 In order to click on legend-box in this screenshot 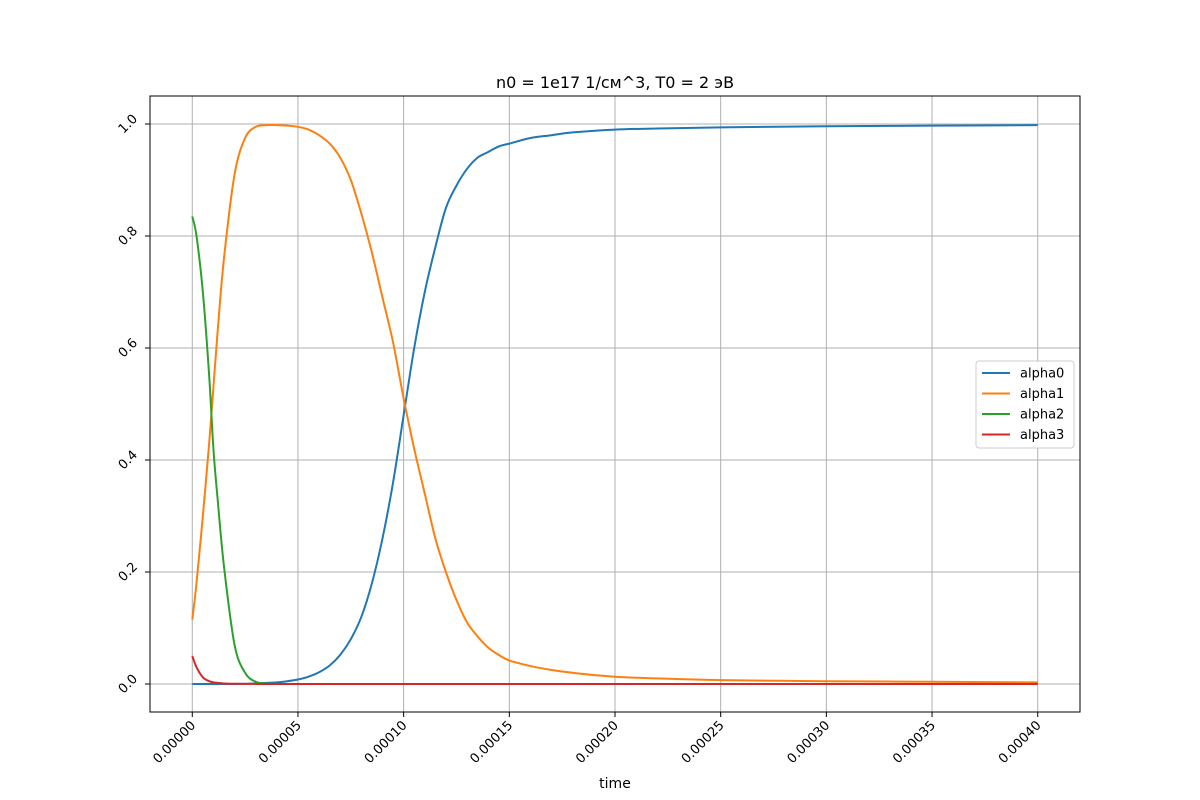, I will do `click(1025, 404)`.